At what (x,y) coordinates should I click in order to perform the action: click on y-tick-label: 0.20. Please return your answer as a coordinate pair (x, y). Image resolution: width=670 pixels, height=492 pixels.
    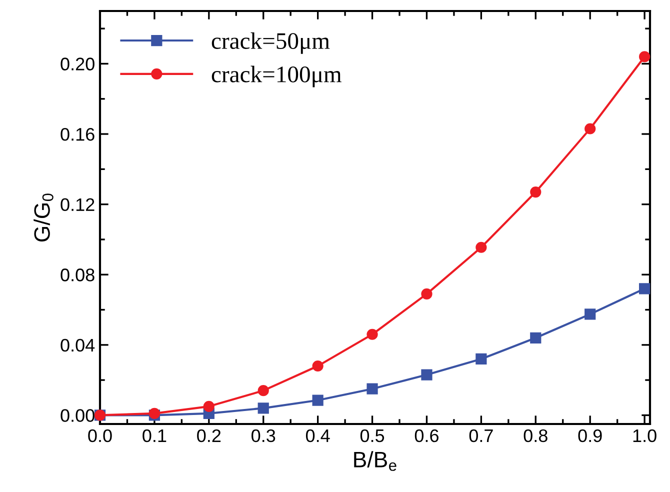
    Looking at the image, I should click on (77, 64).